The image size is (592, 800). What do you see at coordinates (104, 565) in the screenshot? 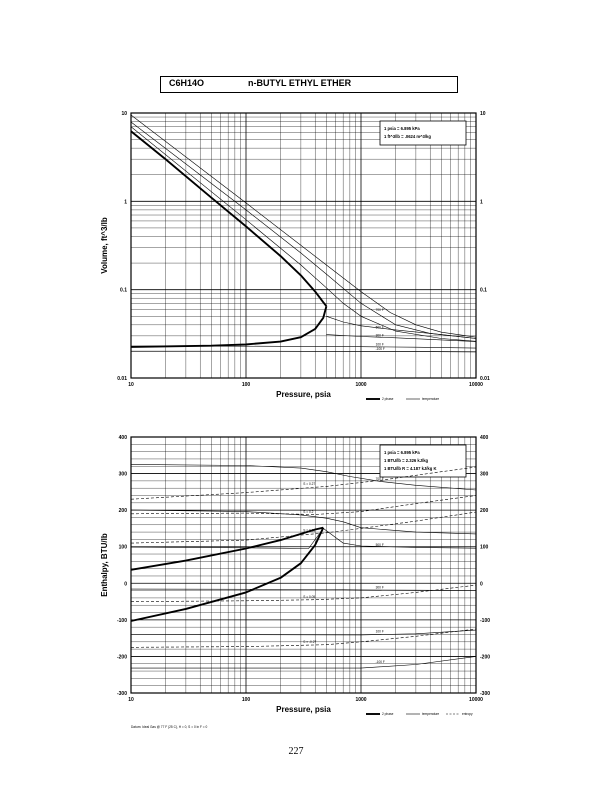
I see `y-axis-label: Enthalpy, BTU/lb` at bounding box center [104, 565].